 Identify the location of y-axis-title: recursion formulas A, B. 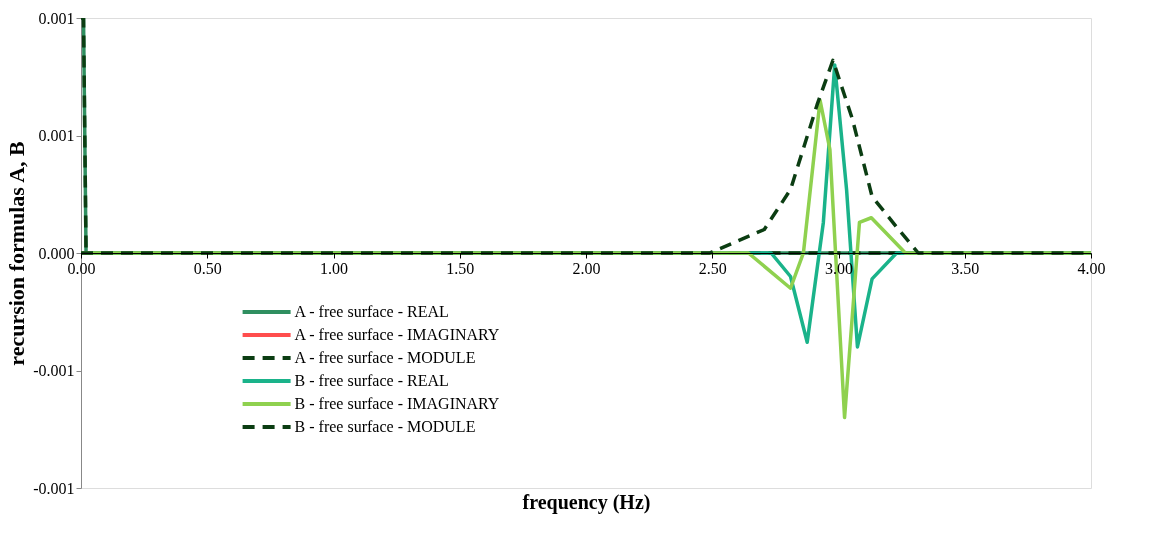
(17, 253).